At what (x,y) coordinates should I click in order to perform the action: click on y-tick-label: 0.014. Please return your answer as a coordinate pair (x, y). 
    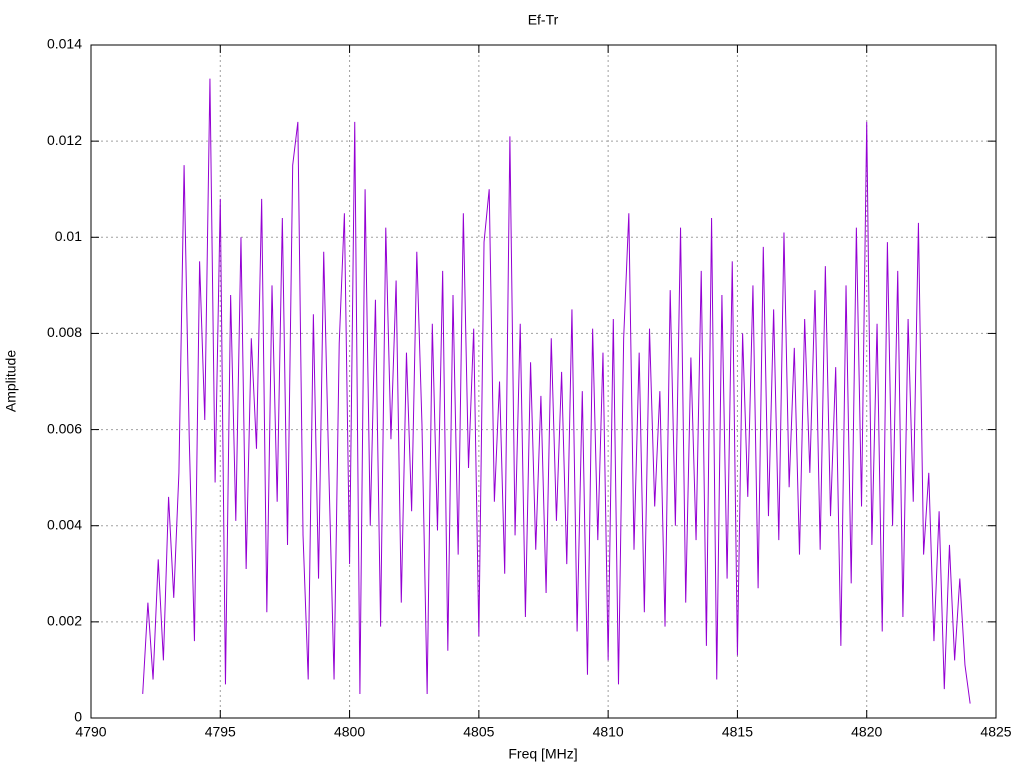
    Looking at the image, I should click on (64, 44).